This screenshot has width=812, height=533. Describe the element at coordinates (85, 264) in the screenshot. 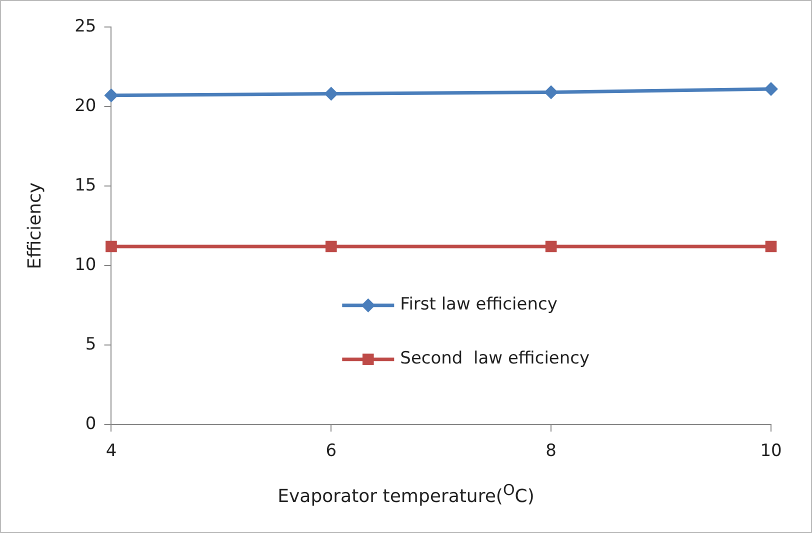

I see `y-tick-label: 10` at that location.